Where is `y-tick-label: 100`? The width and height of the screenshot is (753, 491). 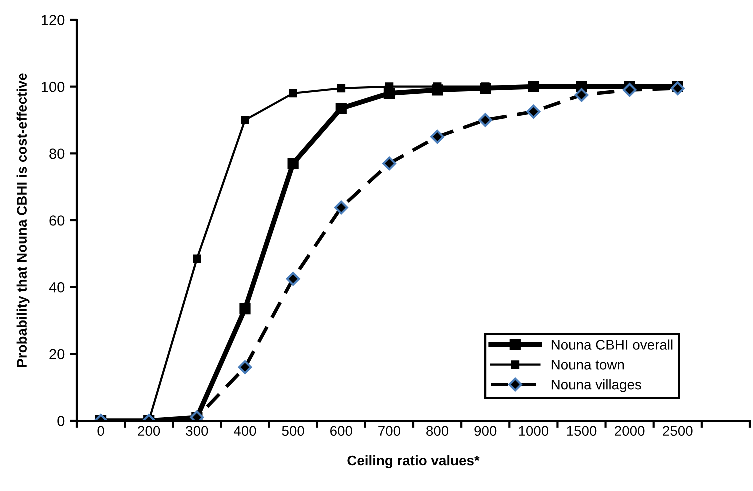
y-tick-label: 100 is located at coordinates (53, 87).